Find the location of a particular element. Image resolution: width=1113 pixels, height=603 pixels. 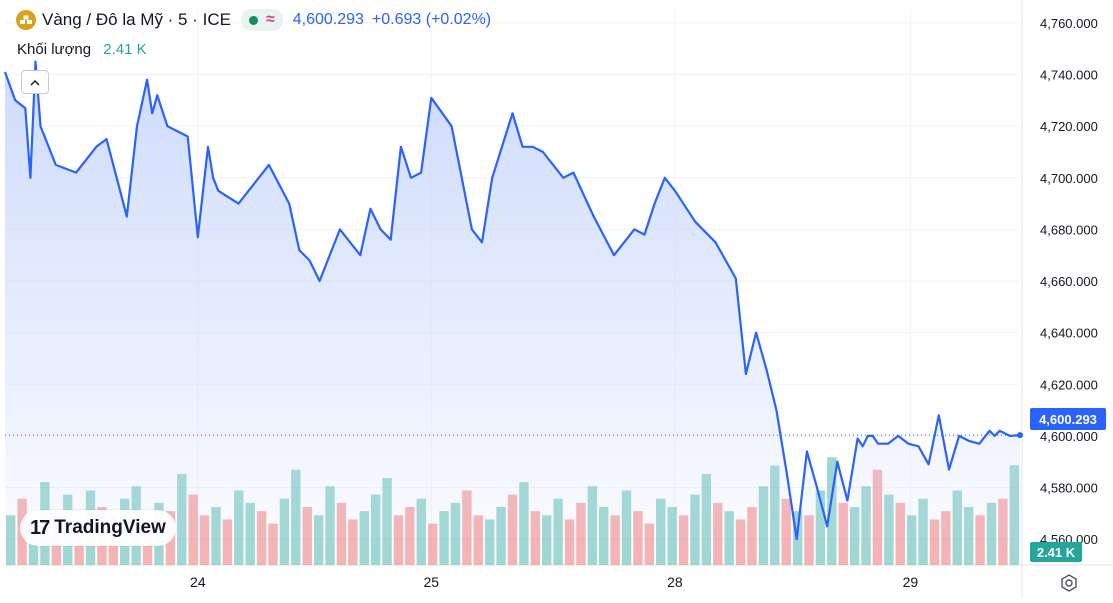

x-tick-label: 29 is located at coordinates (911, 582).